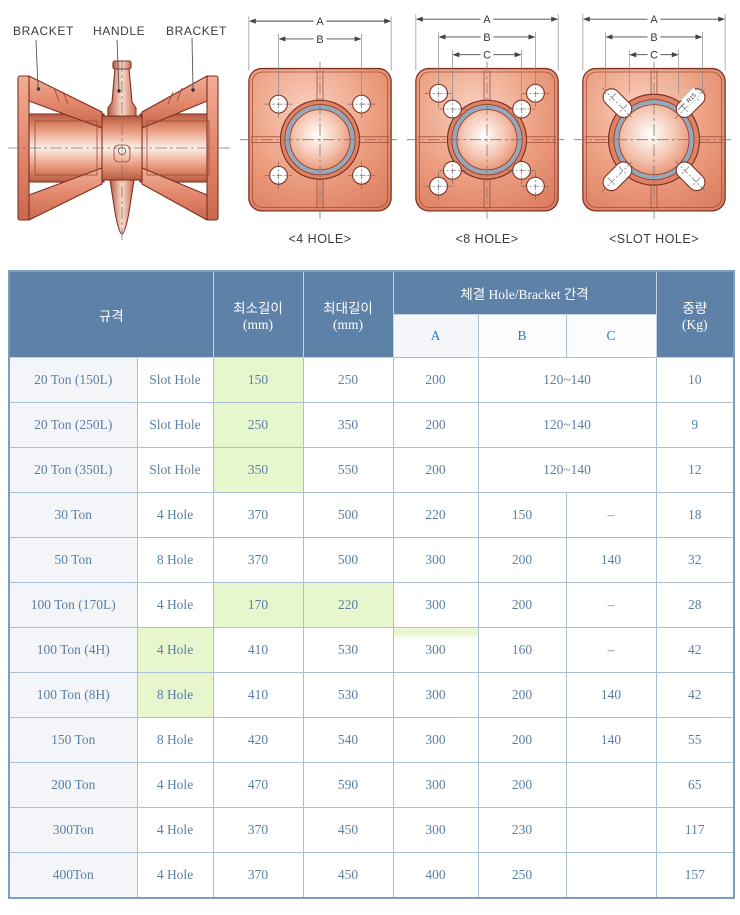  Describe the element at coordinates (258, 695) in the screenshot. I see `value-cell: 410` at that location.